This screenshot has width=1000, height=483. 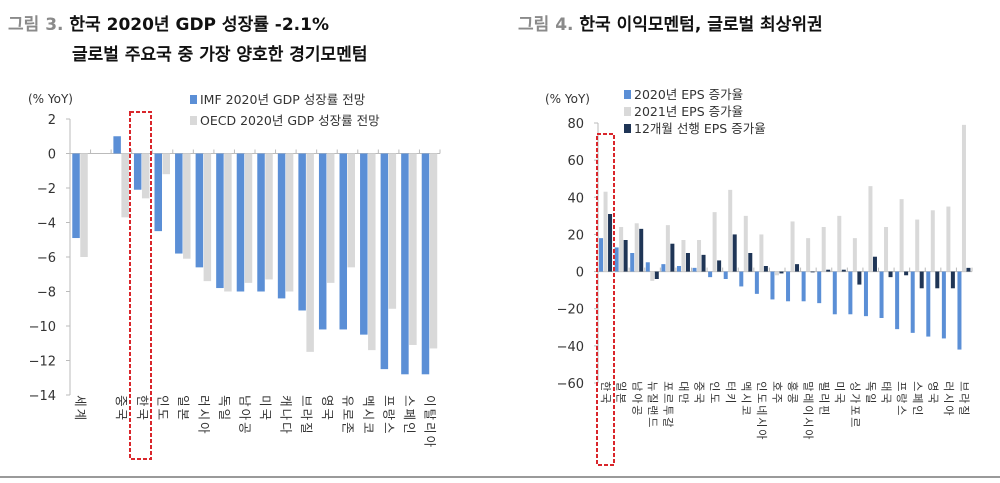 What do you see at coordinates (546, 25) in the screenshot?
I see `figure4-label: 그림 4.` at bounding box center [546, 25].